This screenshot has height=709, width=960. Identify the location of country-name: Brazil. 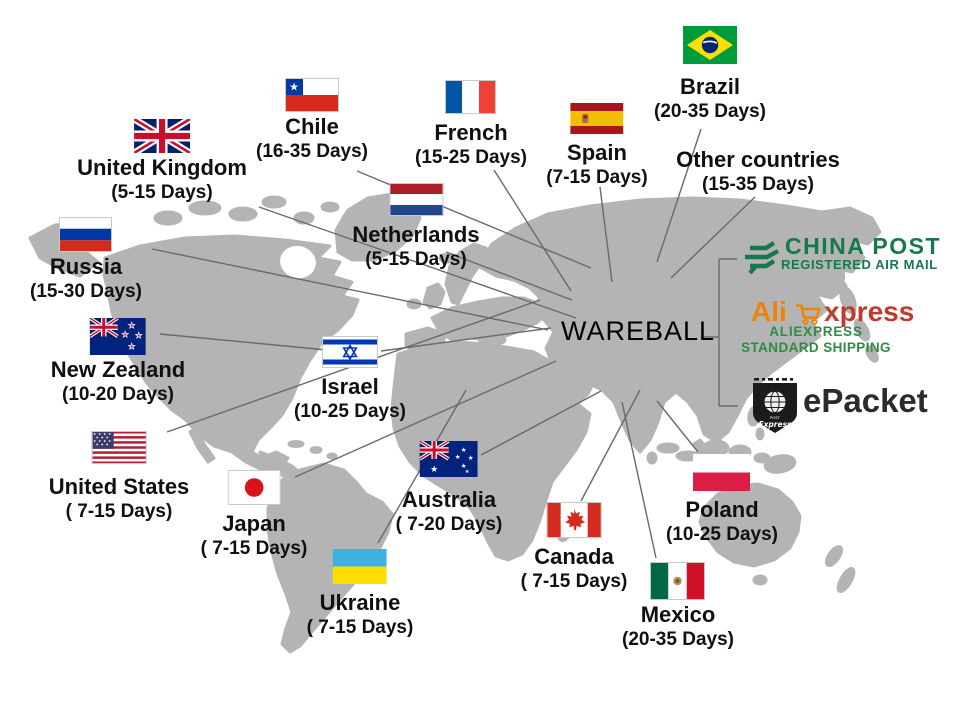
(710, 86).